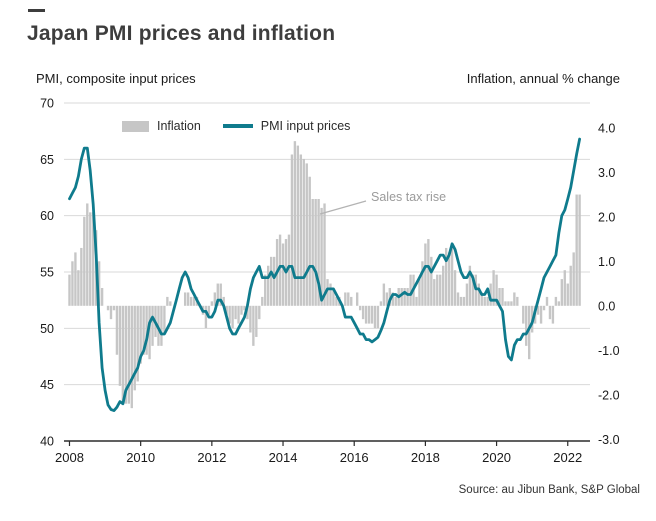  What do you see at coordinates (549, 490) in the screenshot?
I see `source-note: Source: au Jibun Bank, S&P Global` at bounding box center [549, 490].